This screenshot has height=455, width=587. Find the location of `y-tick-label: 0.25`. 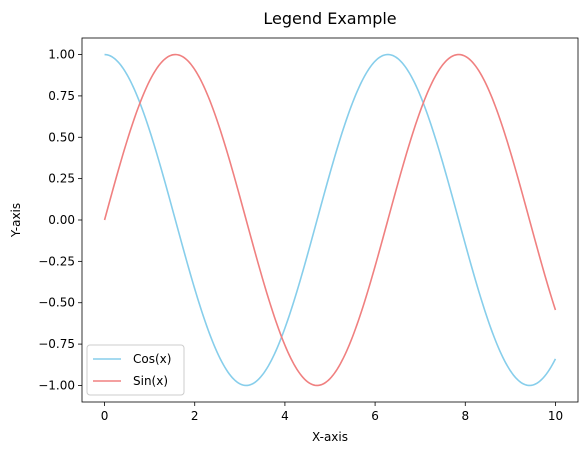

y-tick-label: 0.25 is located at coordinates (61, 179).